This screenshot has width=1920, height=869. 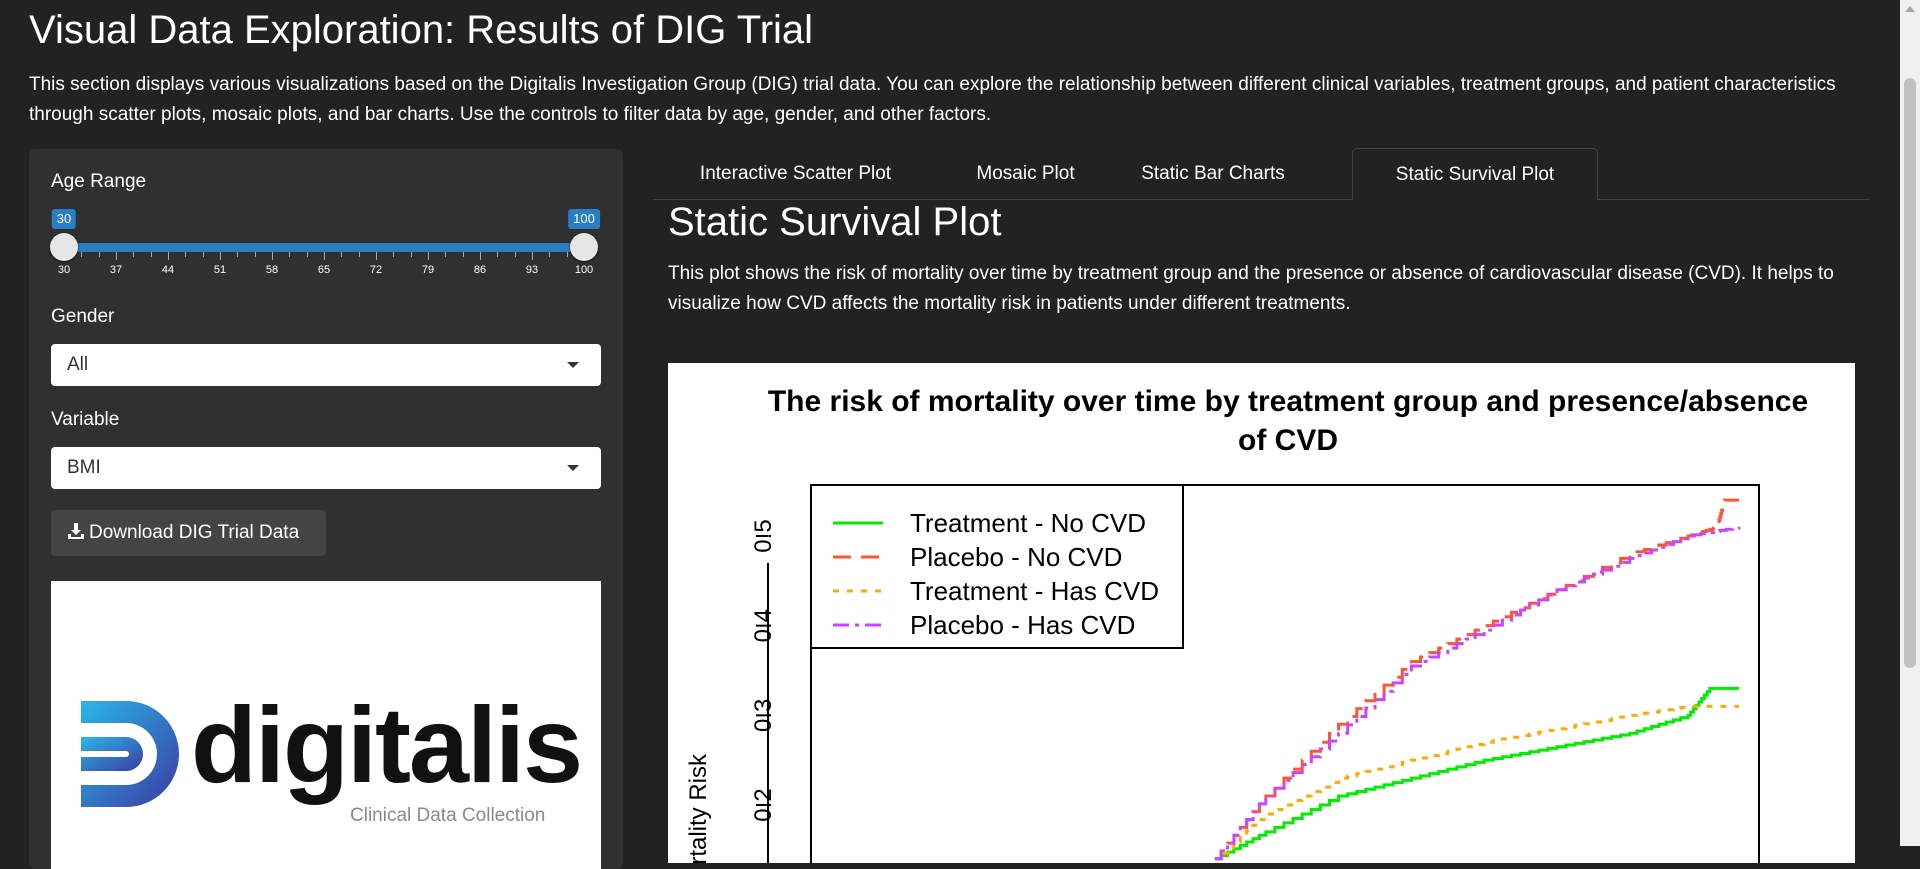 What do you see at coordinates (1288, 440) in the screenshot?
I see `chart-title-line2: of CVD` at bounding box center [1288, 440].